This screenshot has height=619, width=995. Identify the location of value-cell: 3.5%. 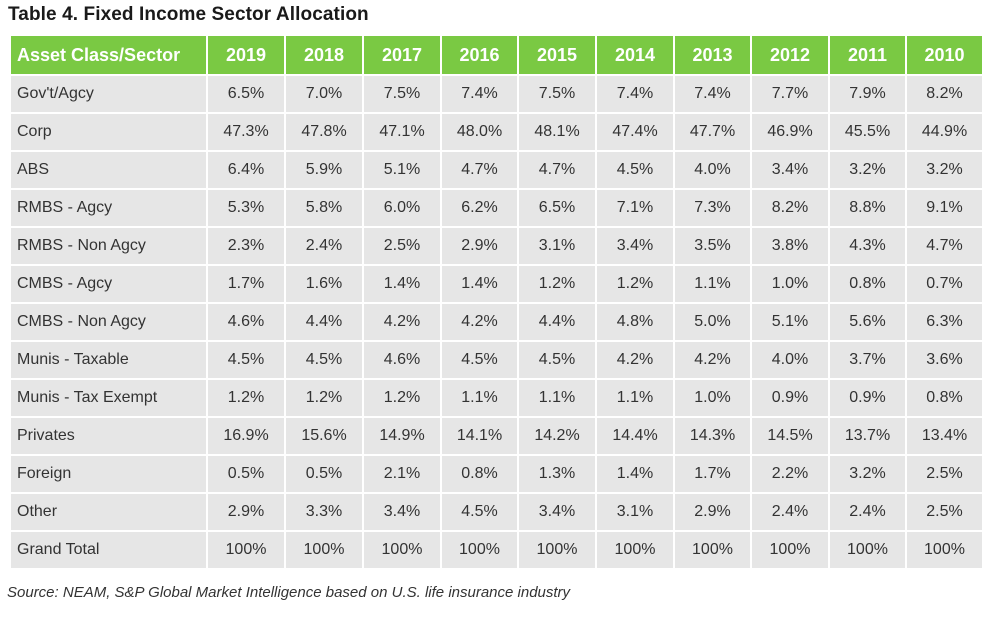
(712, 246).